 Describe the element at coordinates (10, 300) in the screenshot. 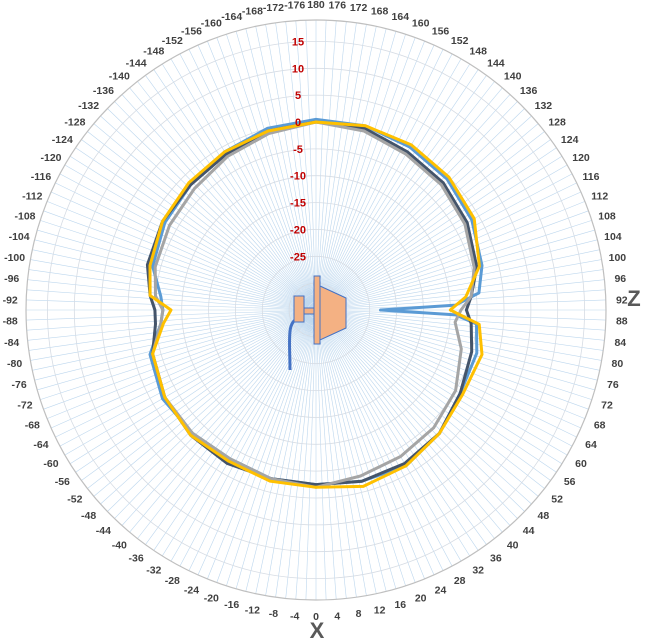

I see `angle-tick-label: -92` at that location.